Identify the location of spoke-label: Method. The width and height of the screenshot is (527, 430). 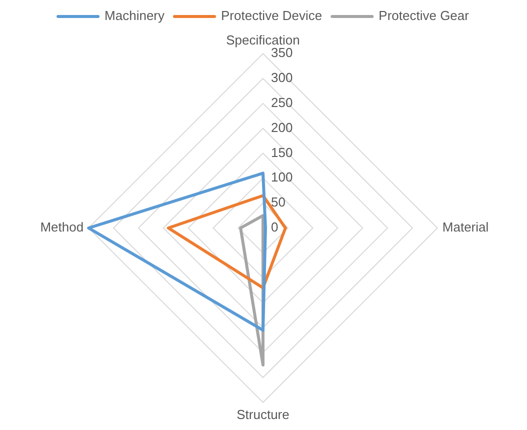
(62, 227).